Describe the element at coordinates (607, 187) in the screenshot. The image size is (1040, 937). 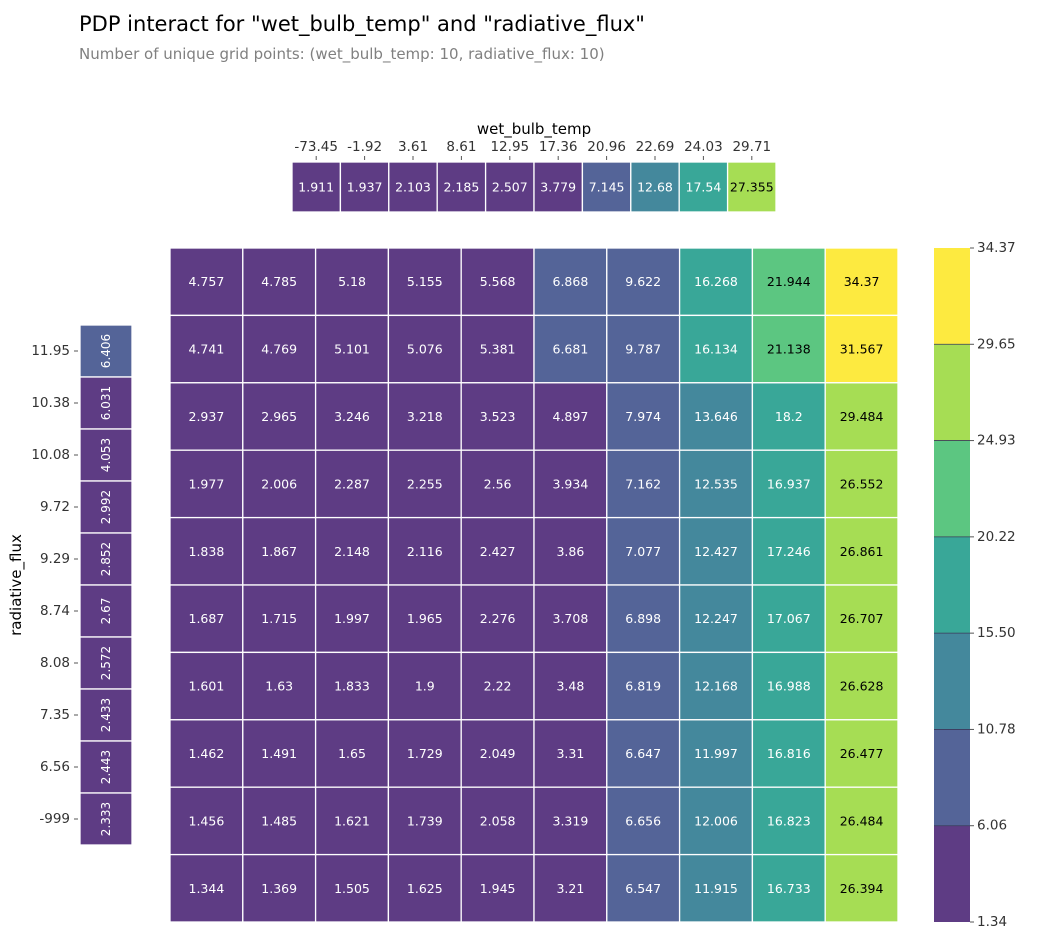
I see `x-marginal-label: 7.145` at that location.